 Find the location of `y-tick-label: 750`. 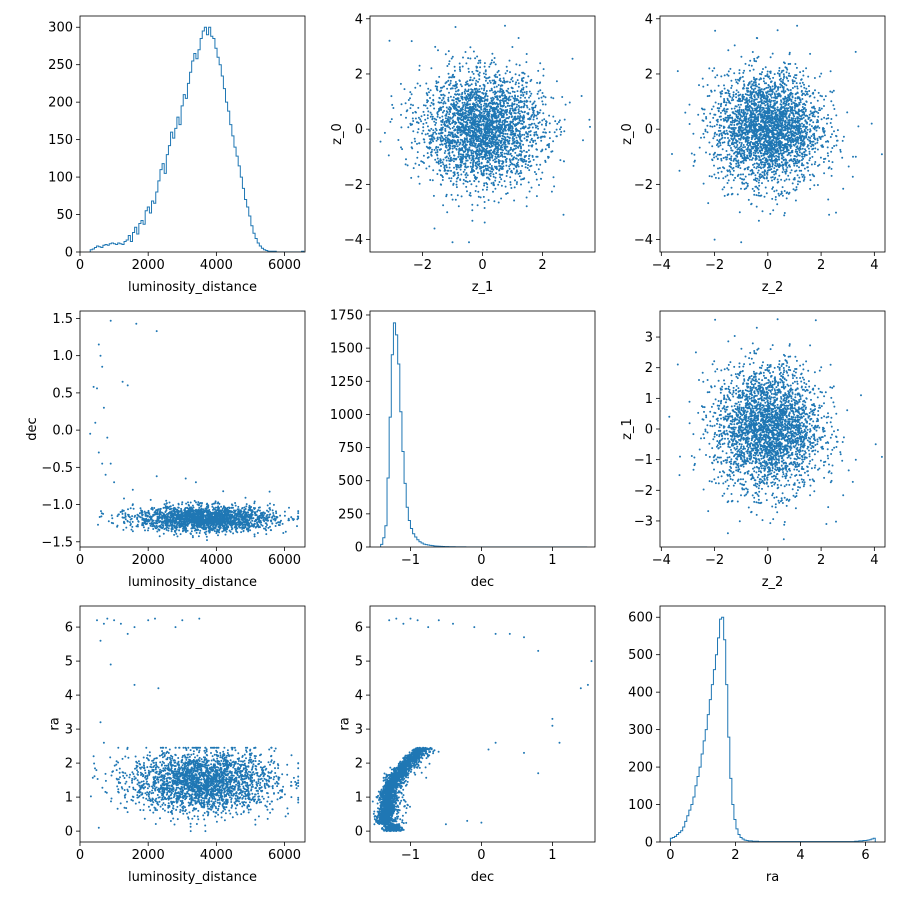

y-tick-label: 750 is located at coordinates (350, 448).